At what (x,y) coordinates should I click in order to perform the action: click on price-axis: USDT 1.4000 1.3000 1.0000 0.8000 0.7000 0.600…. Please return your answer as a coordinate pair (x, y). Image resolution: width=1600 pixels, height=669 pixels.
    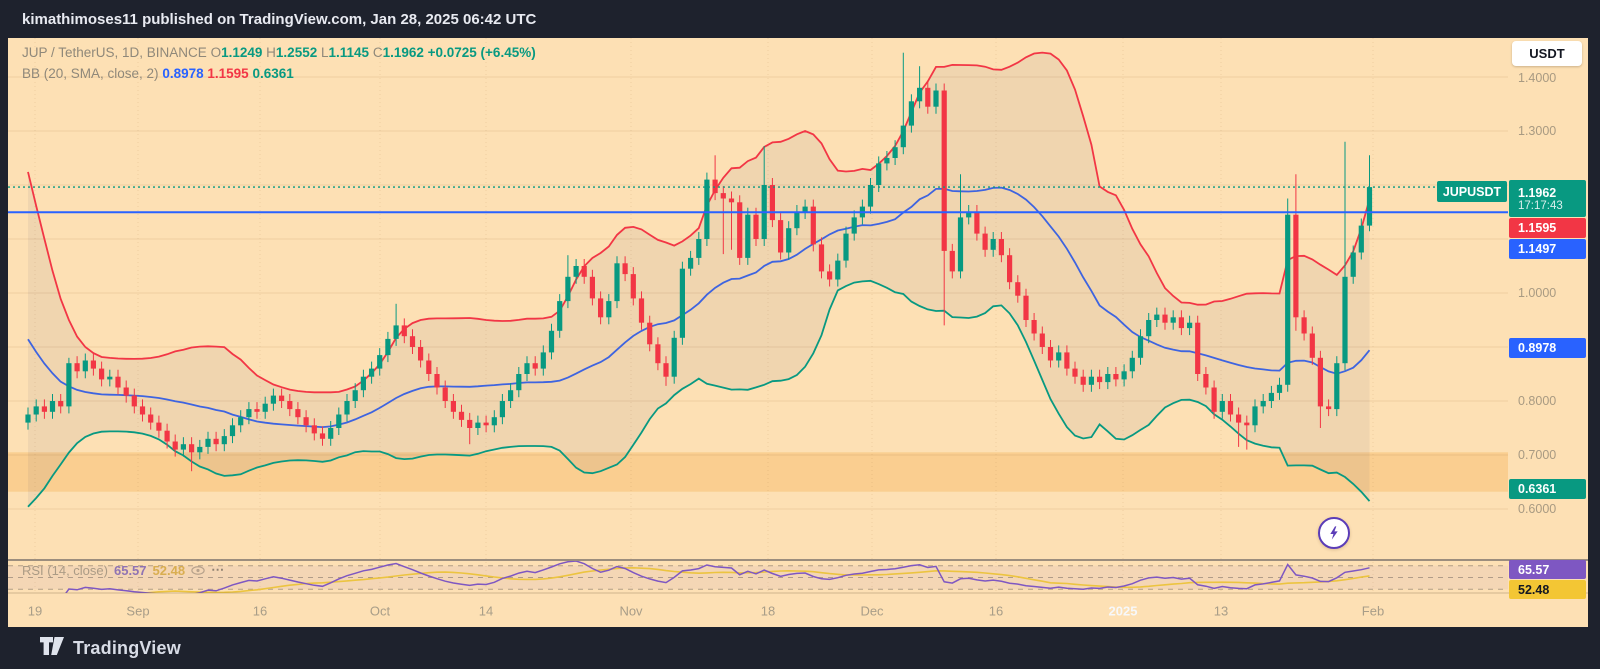
    Looking at the image, I should click on (1548, 332).